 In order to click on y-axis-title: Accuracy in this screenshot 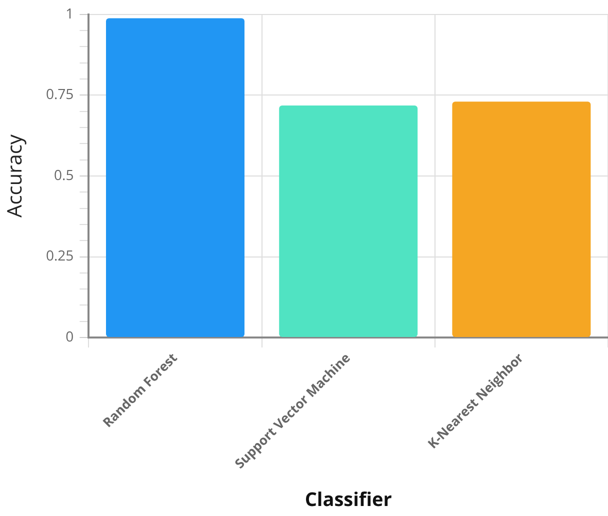, I will do `click(14, 176)`.